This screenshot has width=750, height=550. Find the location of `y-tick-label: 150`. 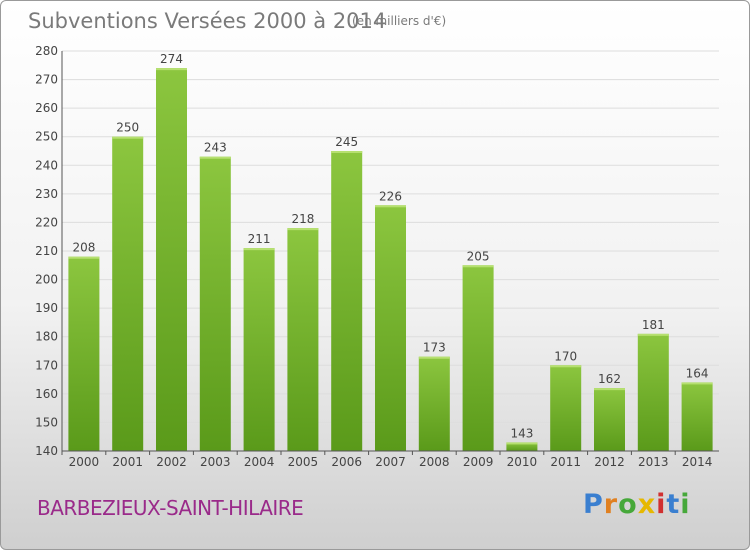

y-tick-label: 150 is located at coordinates (46, 422).